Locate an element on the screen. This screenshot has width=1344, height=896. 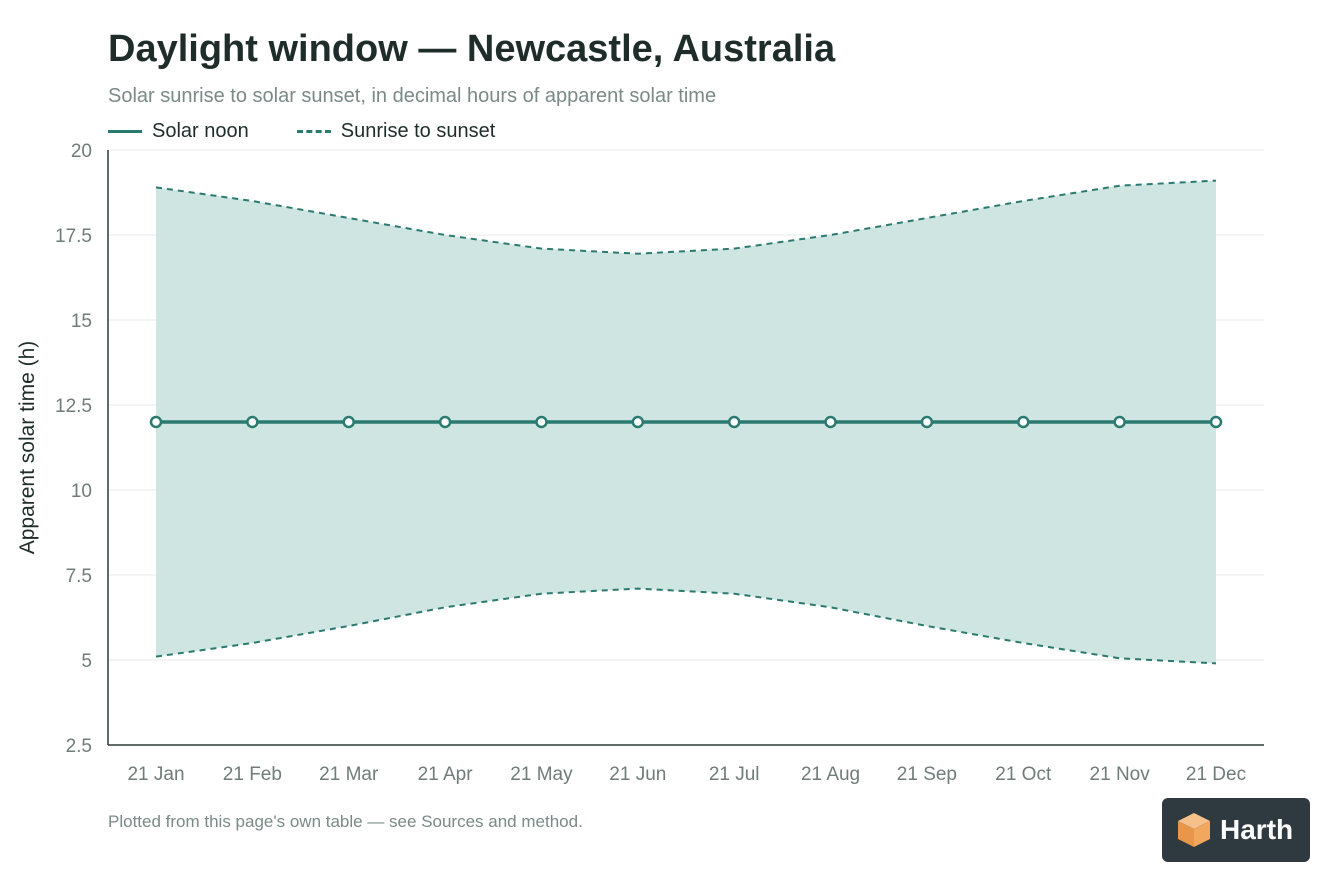
legend-label-solar-noon: Solar noon is located at coordinates (200, 131).